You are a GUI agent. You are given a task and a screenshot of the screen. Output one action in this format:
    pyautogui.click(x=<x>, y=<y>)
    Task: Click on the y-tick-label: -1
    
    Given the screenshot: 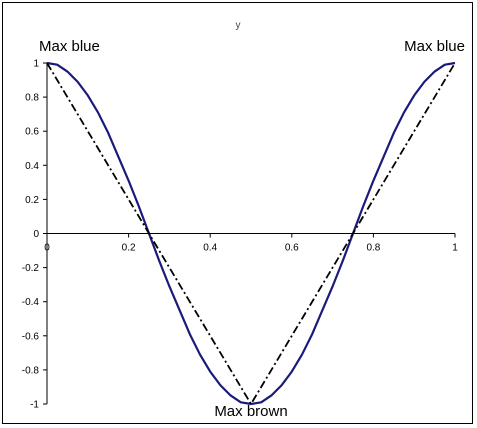 What is the action you would take?
    pyautogui.click(x=34, y=405)
    